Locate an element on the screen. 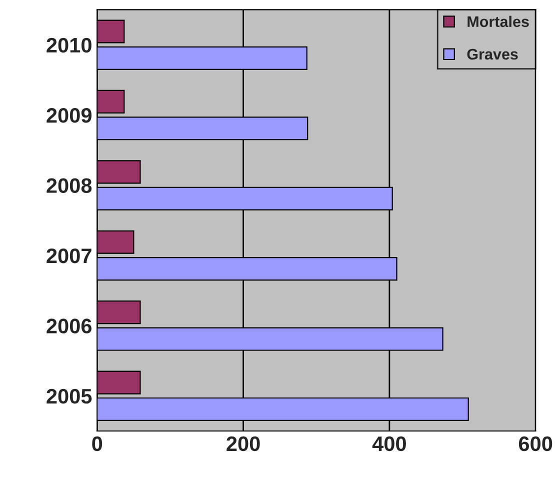 This screenshot has height=487, width=555. x-tick-label: 600 is located at coordinates (535, 444).